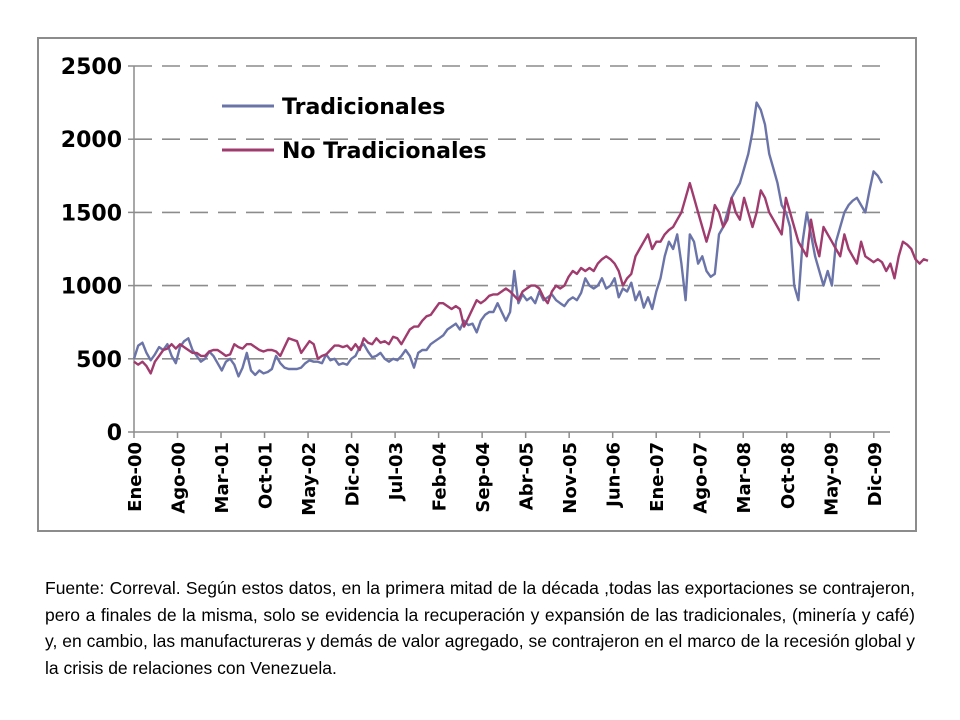 This screenshot has width=960, height=720. Describe the element at coordinates (266, 475) in the screenshot. I see `x-tick-label: Oct-01` at that location.